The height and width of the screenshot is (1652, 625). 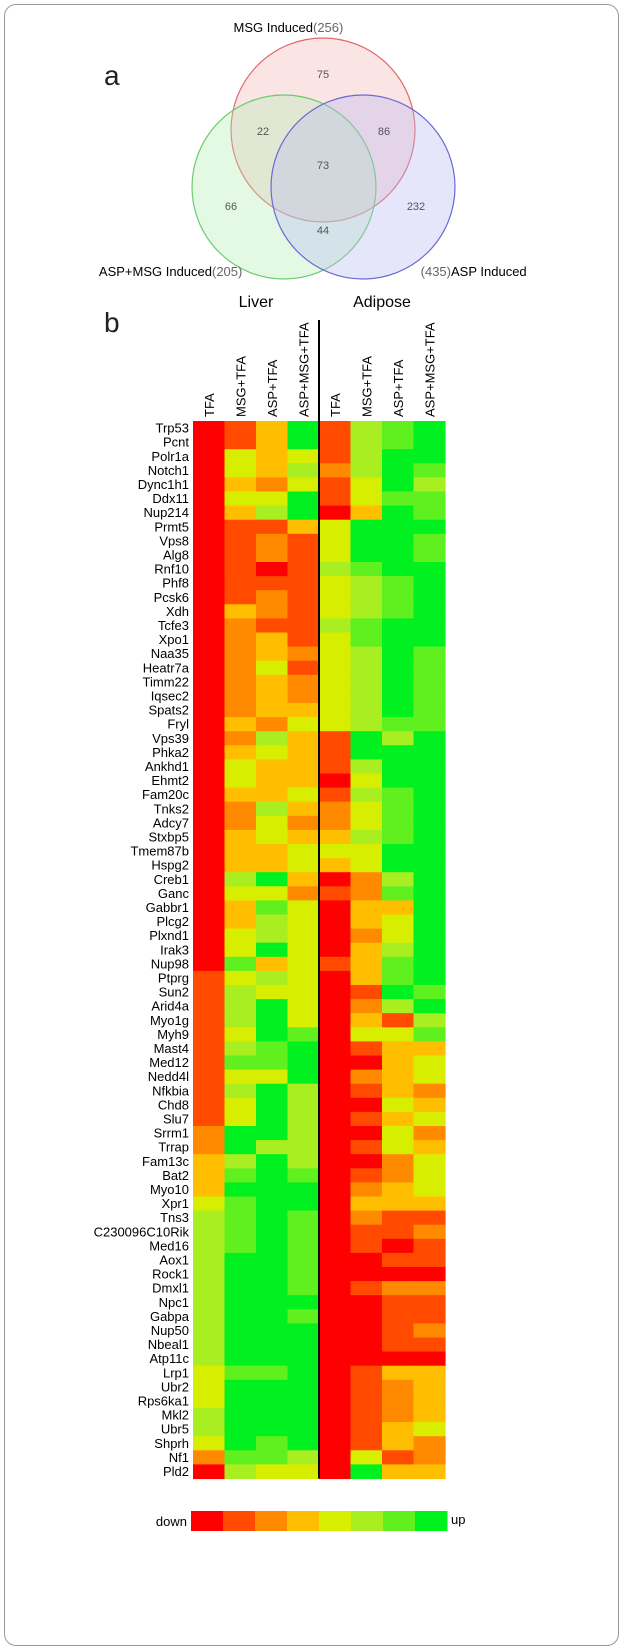 I want to click on column-header: ASP+TFA, so click(x=398, y=388).